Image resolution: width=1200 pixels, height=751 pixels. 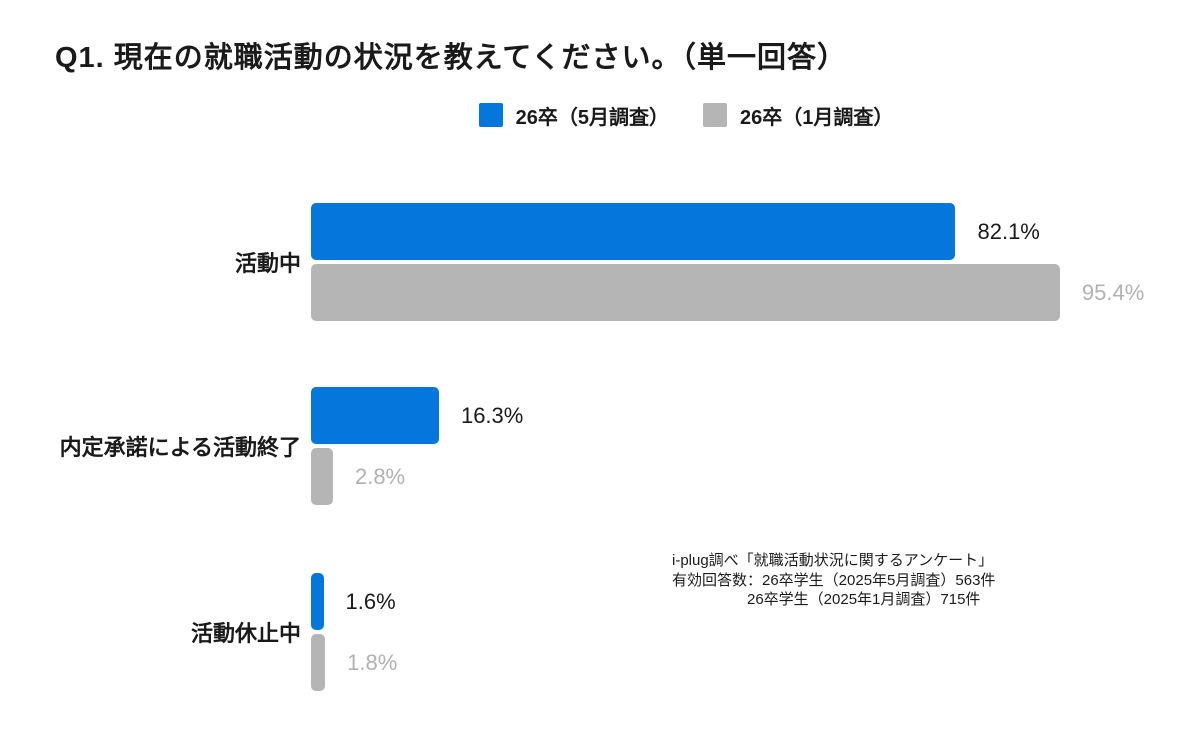 I want to click on value-label: 2.8%, so click(x=380, y=476).